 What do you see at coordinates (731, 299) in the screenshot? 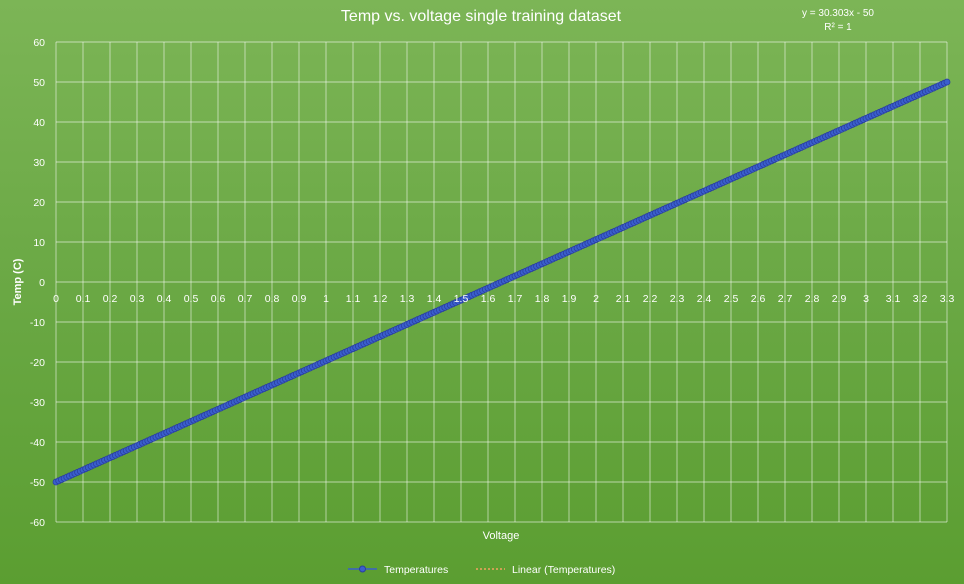
I see `x-tick-label-25: 2.5` at bounding box center [731, 299].